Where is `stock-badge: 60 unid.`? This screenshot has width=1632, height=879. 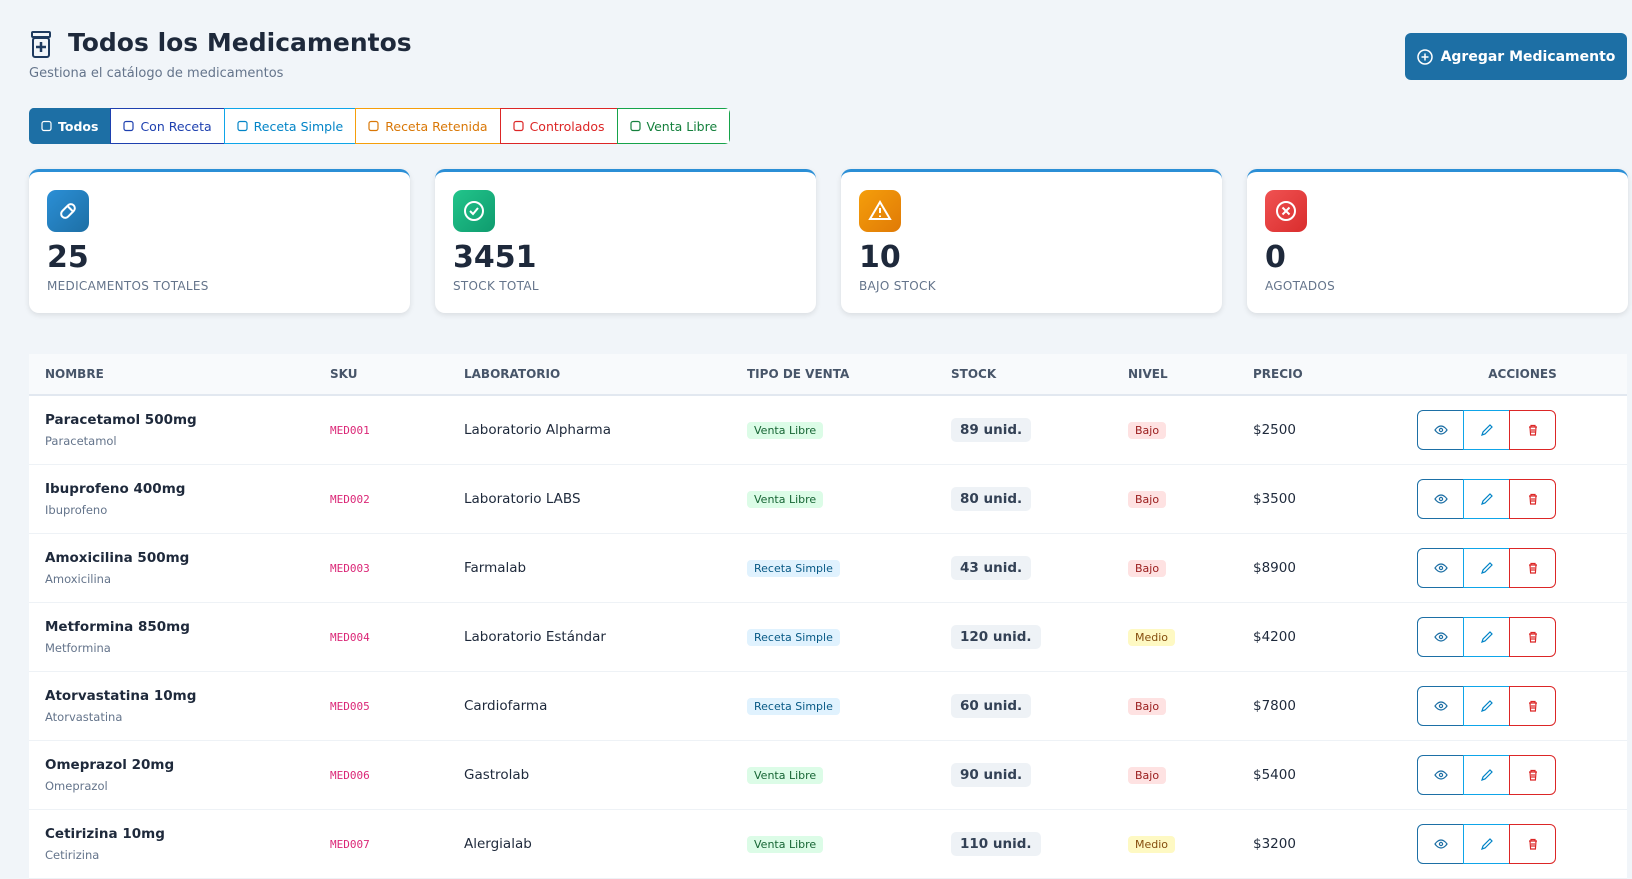
stock-badge: 60 unid. is located at coordinates (991, 706).